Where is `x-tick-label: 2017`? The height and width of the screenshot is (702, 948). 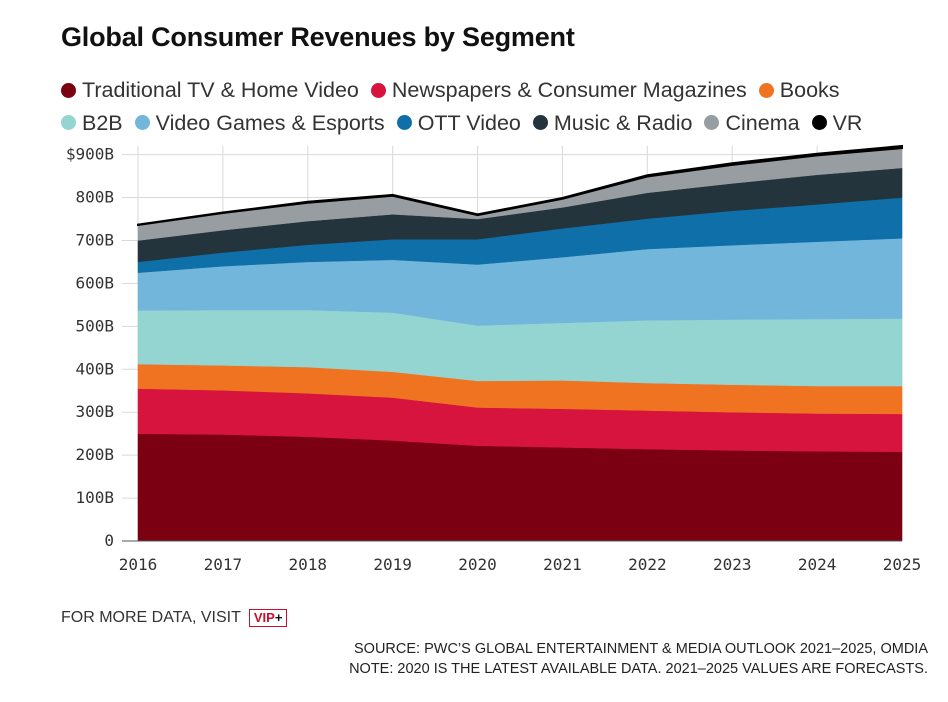 x-tick-label: 2017 is located at coordinates (223, 564).